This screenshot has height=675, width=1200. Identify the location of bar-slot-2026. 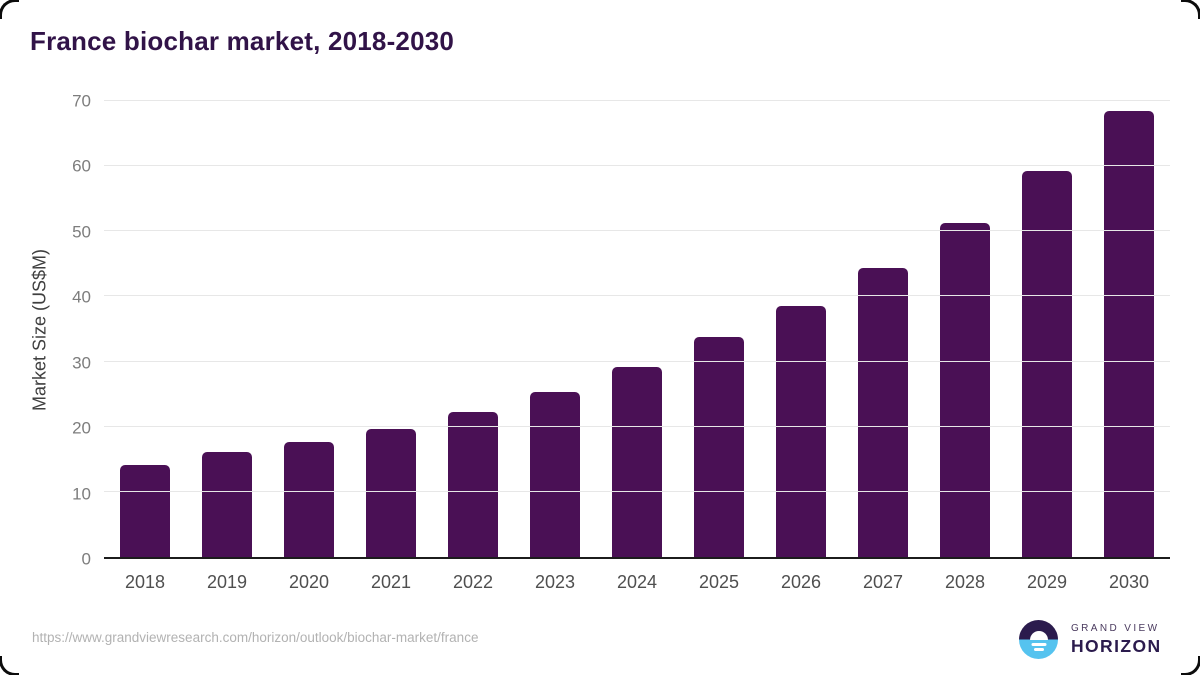
(801, 329).